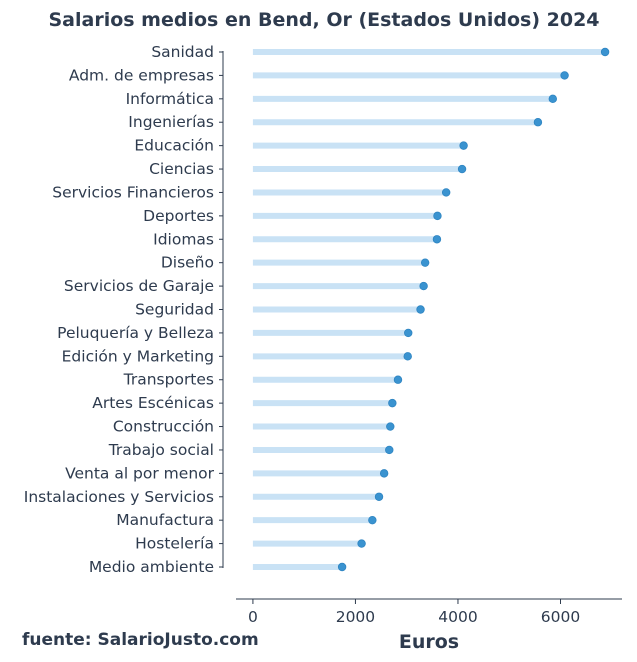 This screenshot has width=637, height=662. I want to click on y-tick-label: Hostelería, so click(174, 544).